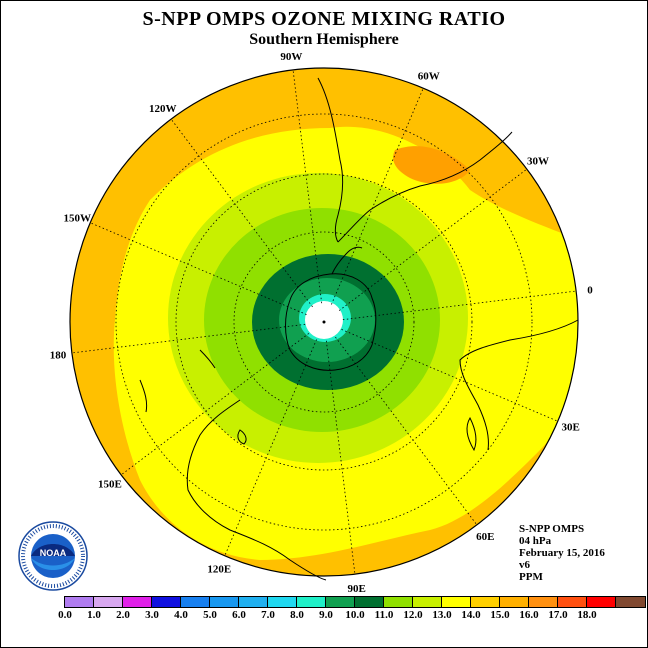 The height and width of the screenshot is (648, 648). What do you see at coordinates (529, 615) in the screenshot?
I see `color-scale-tick-label: 16.0` at bounding box center [529, 615].